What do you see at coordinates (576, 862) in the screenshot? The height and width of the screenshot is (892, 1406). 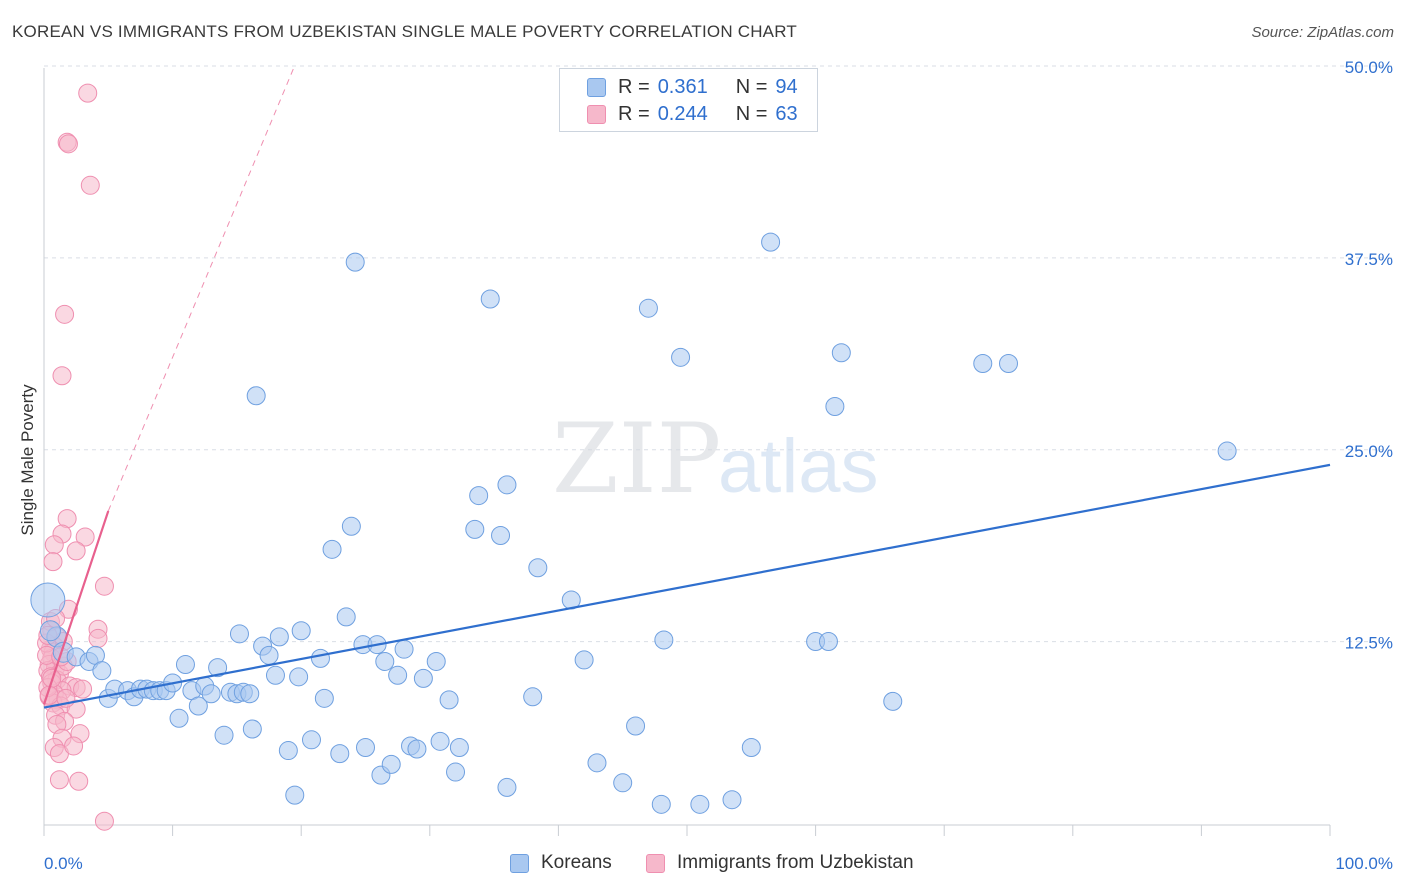 I see `legend-label-koreans: Koreans` at bounding box center [576, 862].